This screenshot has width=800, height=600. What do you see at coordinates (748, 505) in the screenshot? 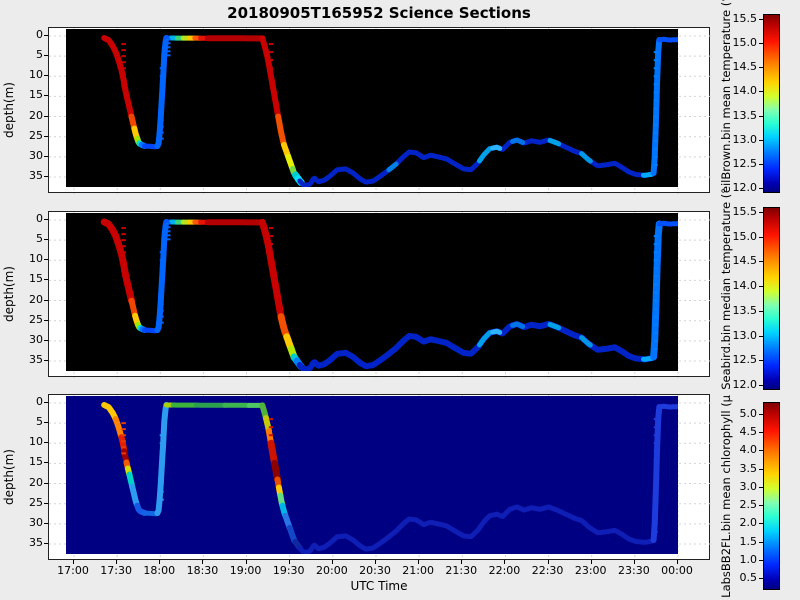
I see `colorbar-tick-label: 2.5` at bounding box center [748, 505].